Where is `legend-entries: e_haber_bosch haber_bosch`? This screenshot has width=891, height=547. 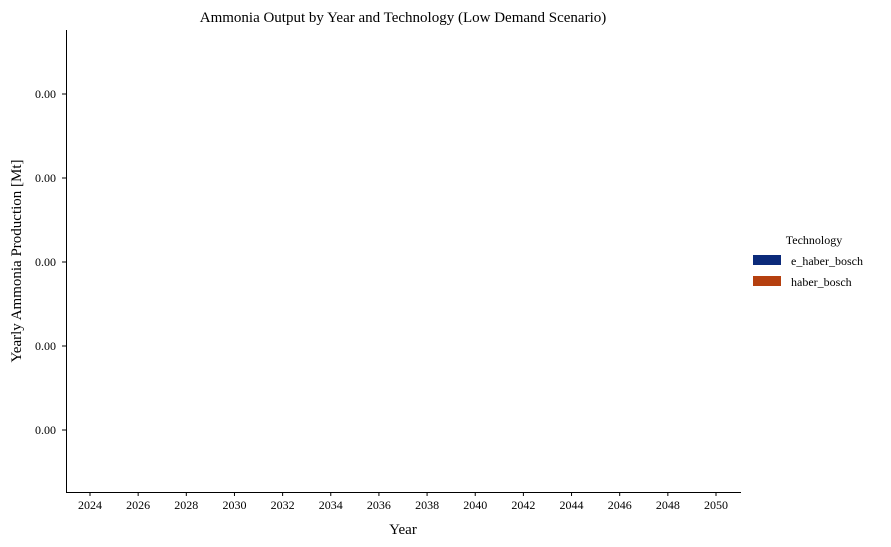 legend-entries: e_haber_bosch haber_bosch is located at coordinates (808, 271).